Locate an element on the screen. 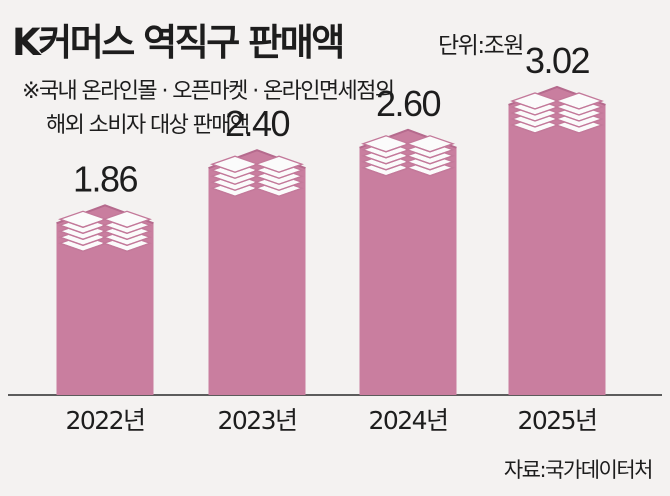 This screenshot has width=670, height=496. chart-title: K커머스 역직구 판매액 is located at coordinates (178, 42).